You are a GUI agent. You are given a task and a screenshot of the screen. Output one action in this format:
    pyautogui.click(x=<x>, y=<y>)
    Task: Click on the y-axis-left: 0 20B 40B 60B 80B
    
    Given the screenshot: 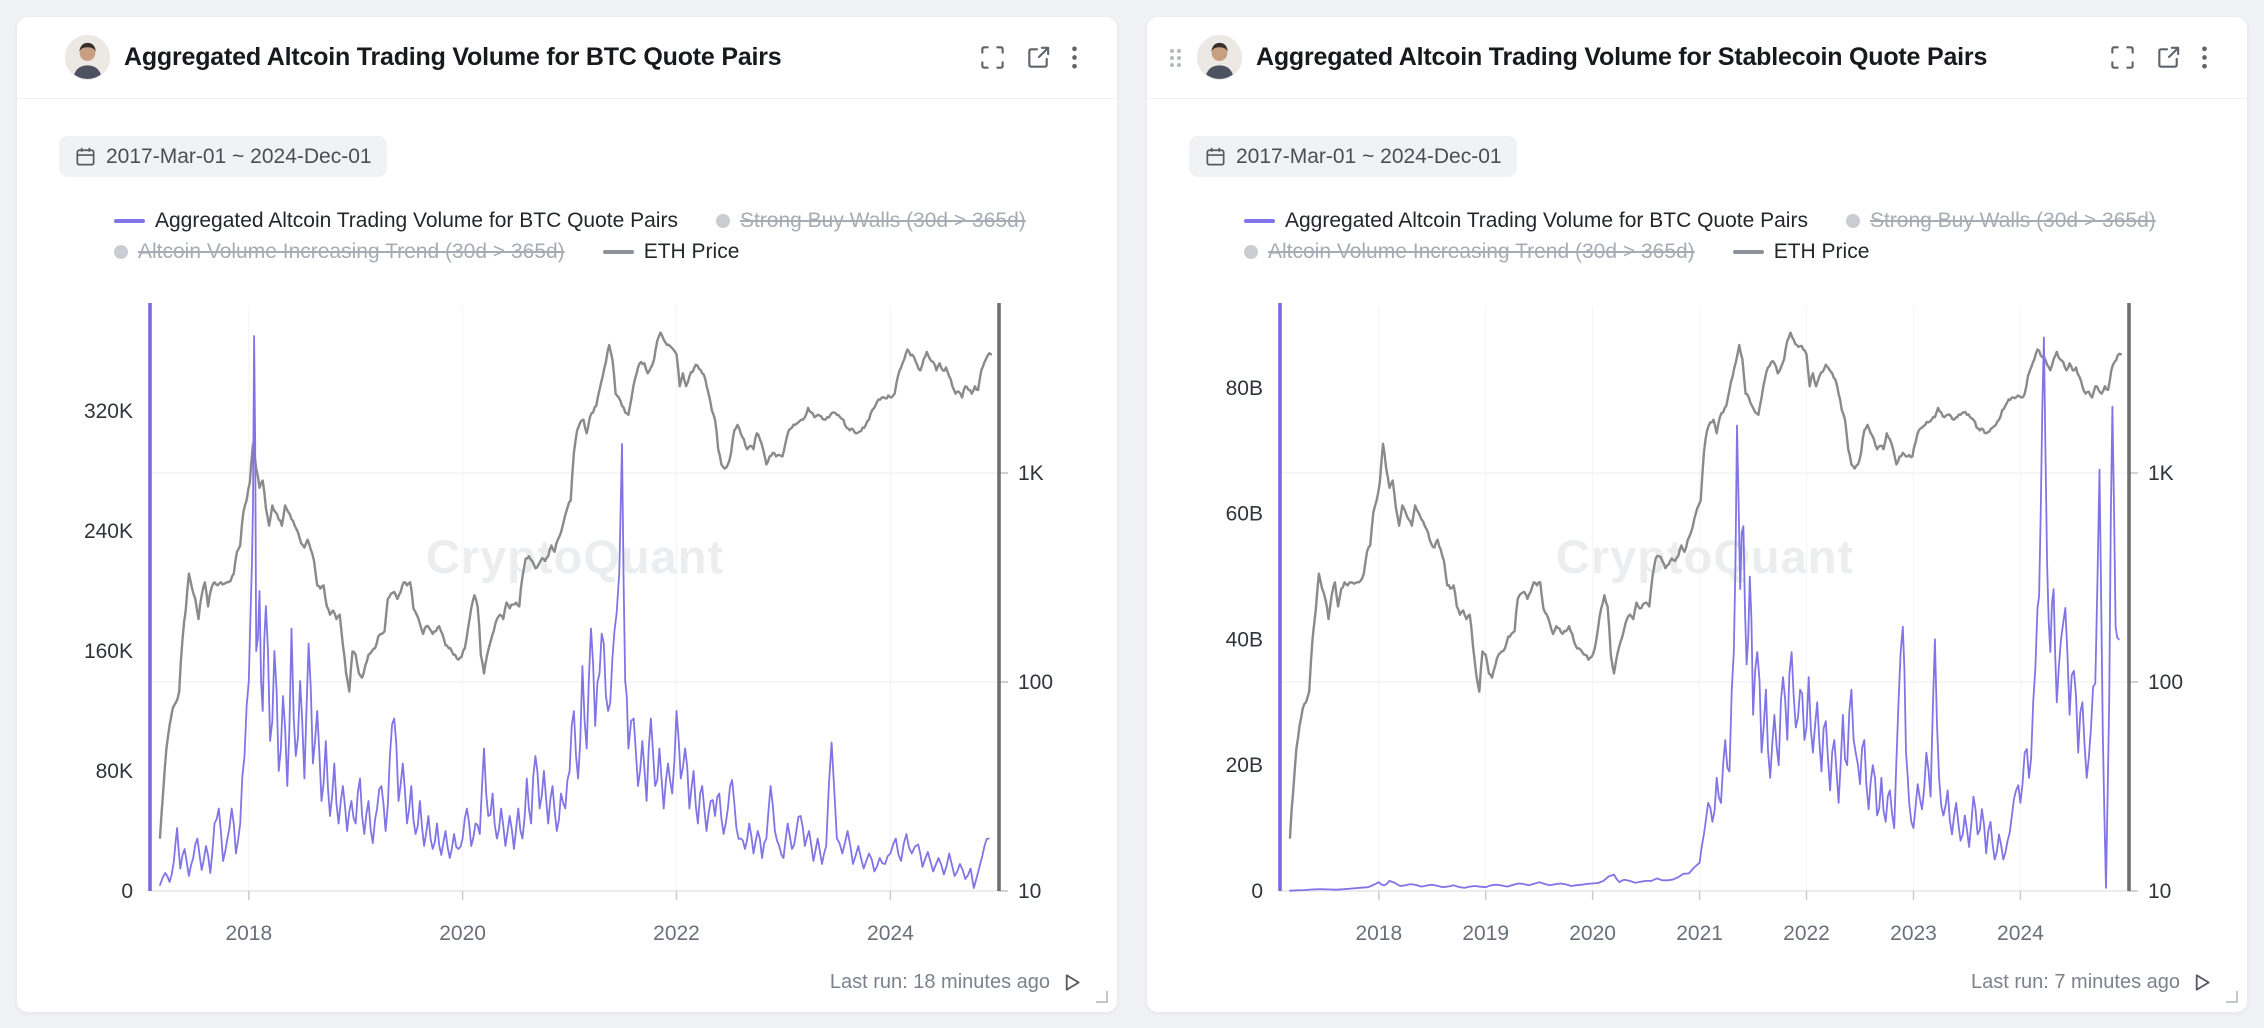 What is the action you would take?
    pyautogui.click(x=1244, y=640)
    